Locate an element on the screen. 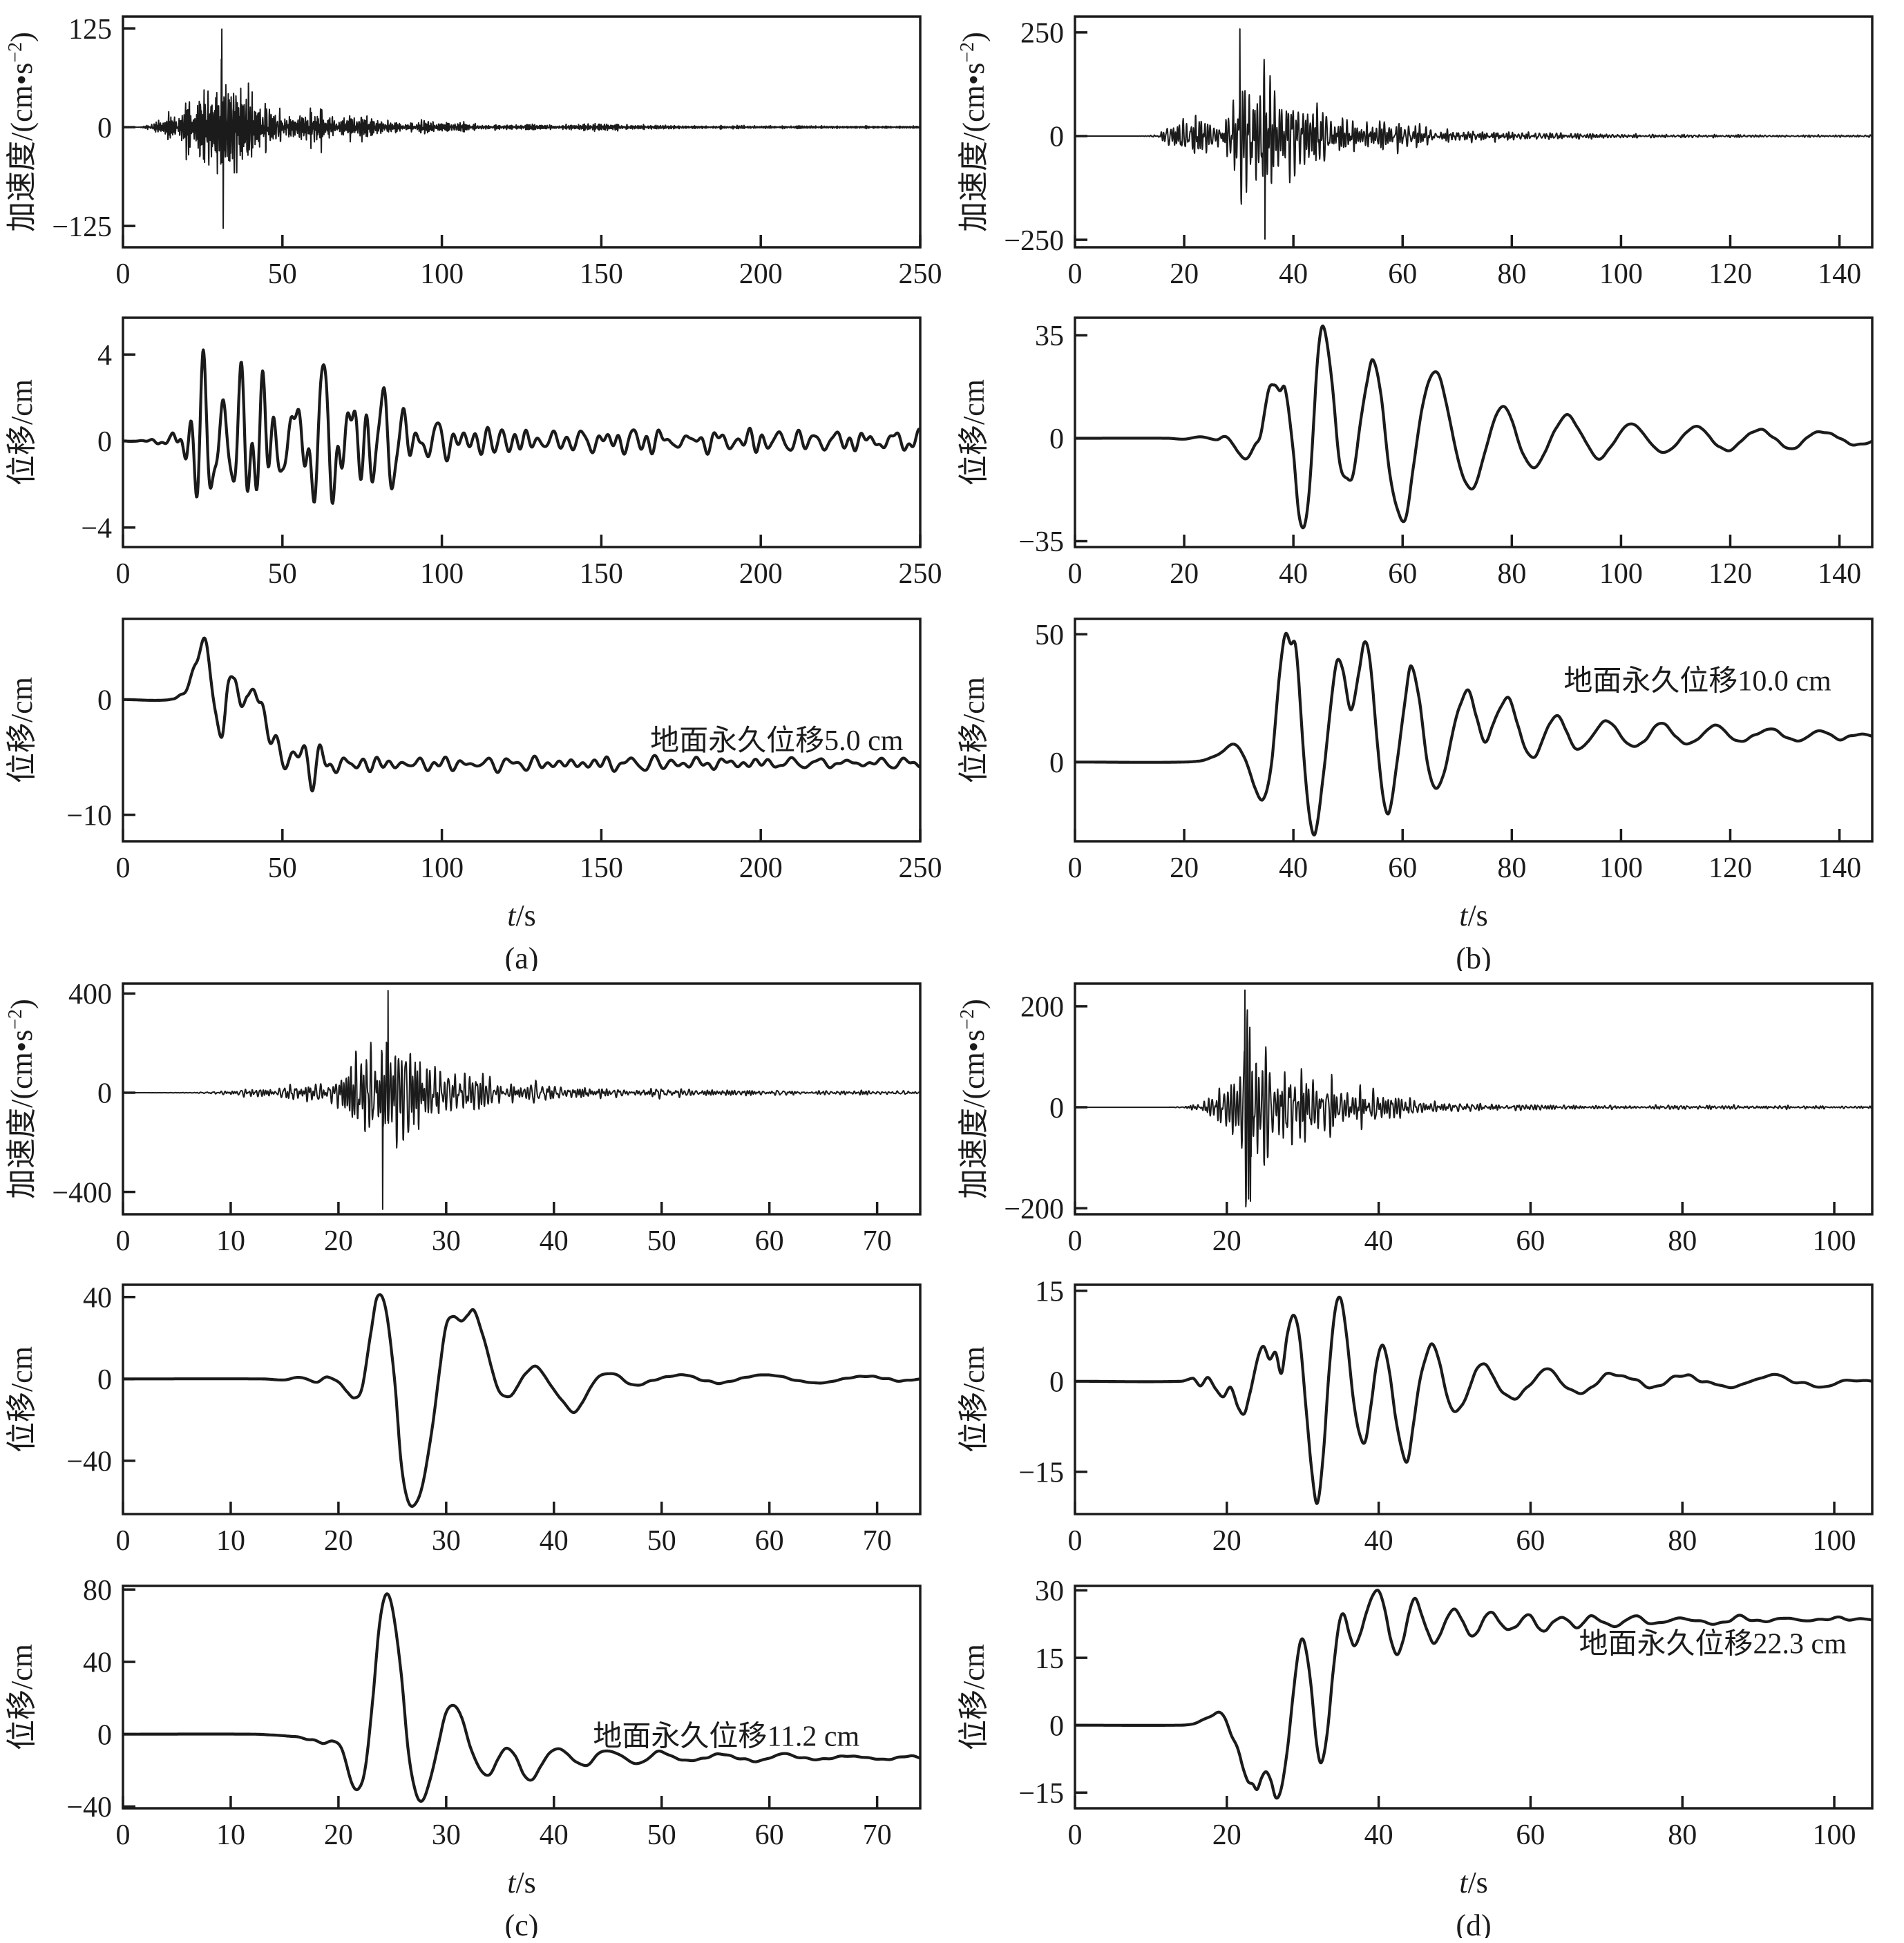  y-tick-label: −250 is located at coordinates (1034, 241).